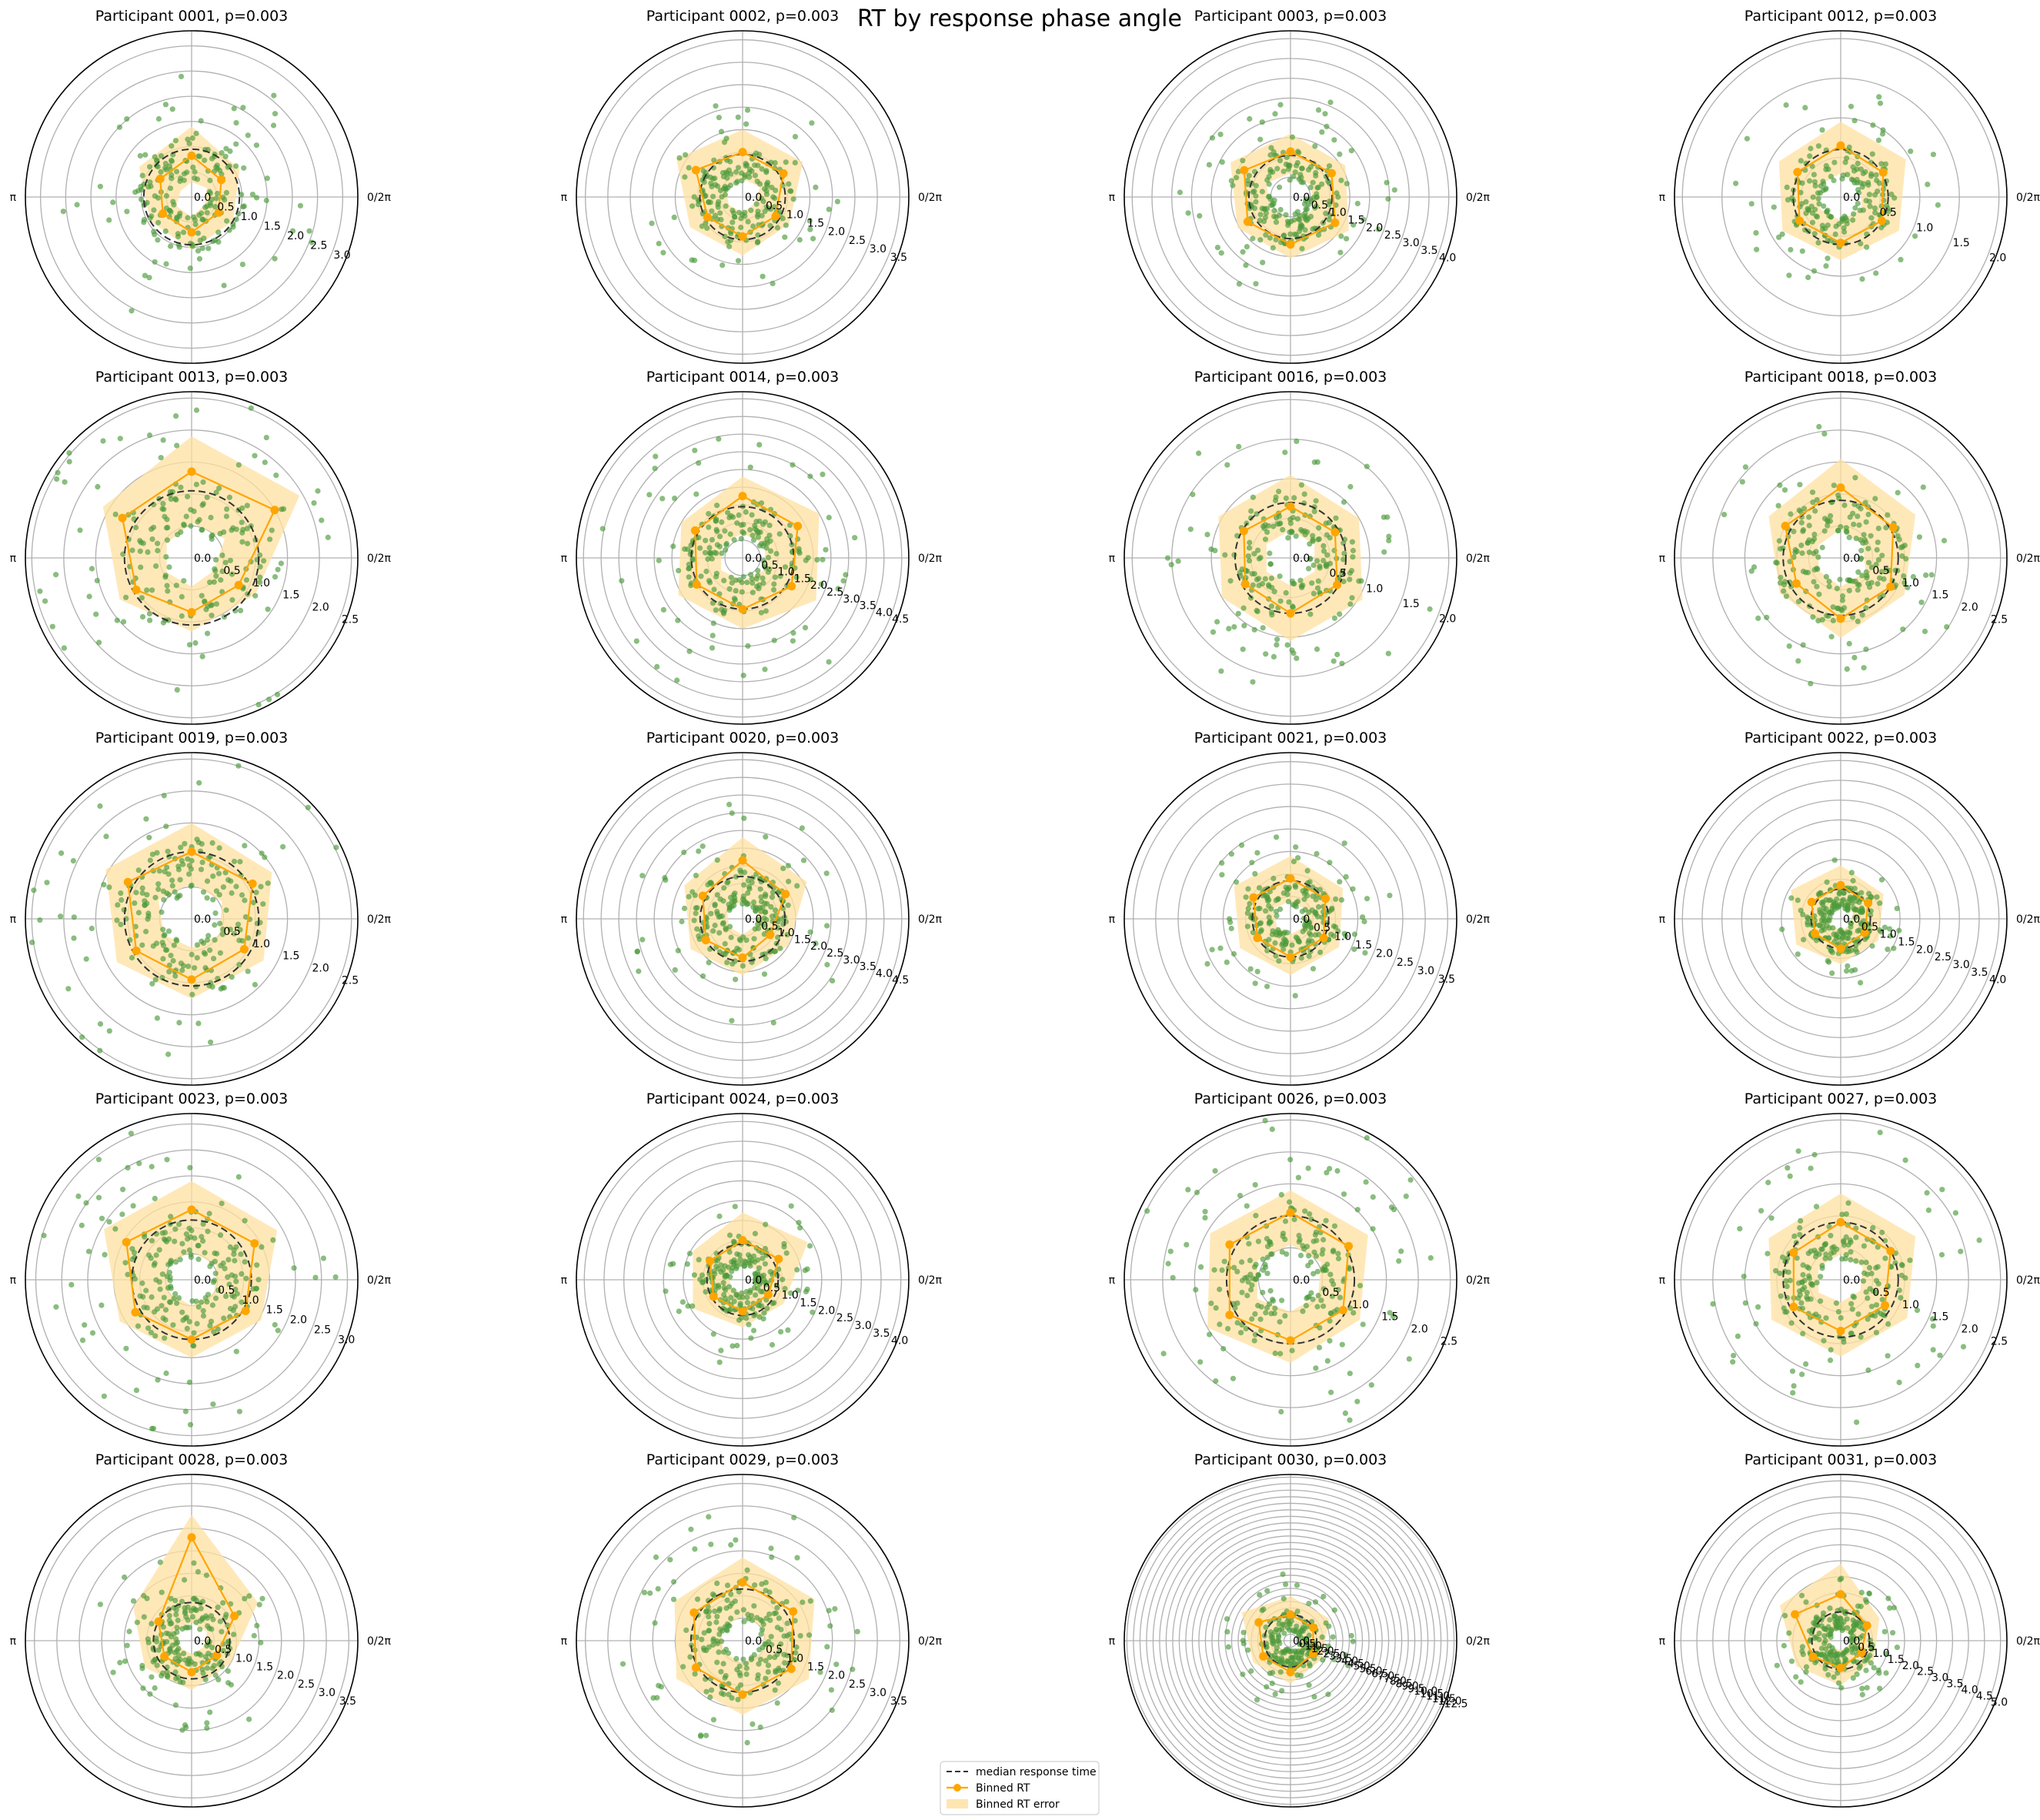 The width and height of the screenshot is (2040, 1820). What do you see at coordinates (232, 571) in the screenshot?
I see `radial-tick-label: 0.5` at bounding box center [232, 571].